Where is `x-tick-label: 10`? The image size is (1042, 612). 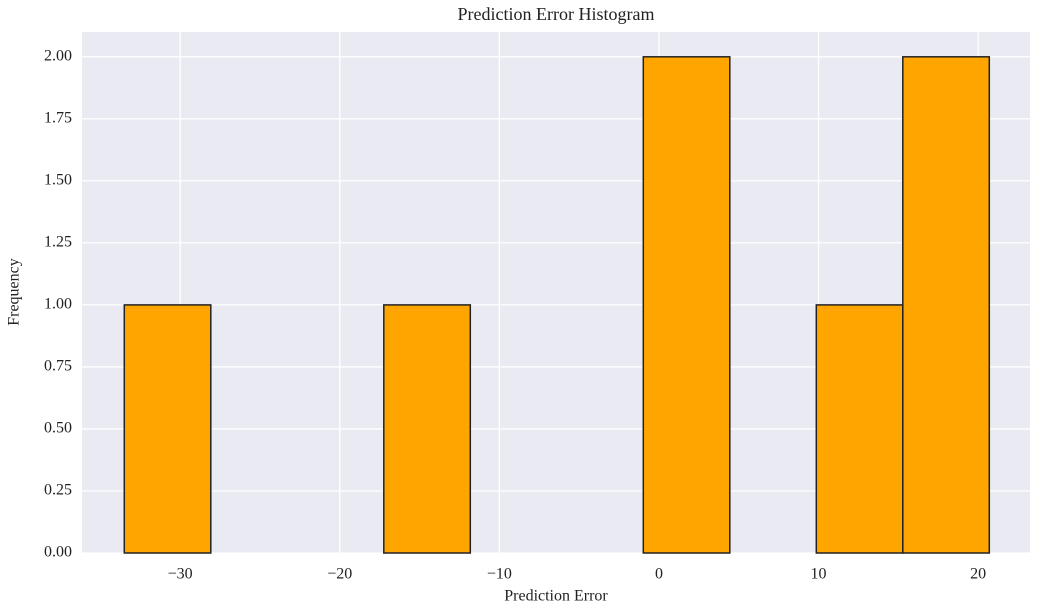 x-tick-label: 10 is located at coordinates (819, 574).